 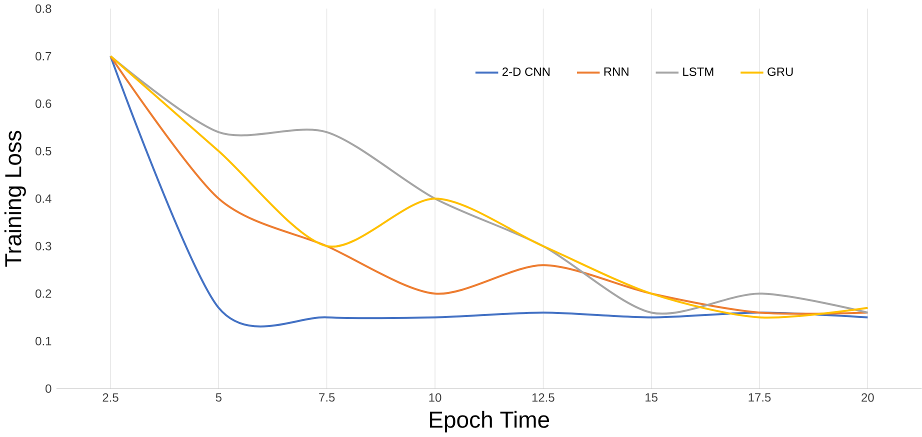 What do you see at coordinates (219, 397) in the screenshot?
I see `x-tick-label: 5` at bounding box center [219, 397].